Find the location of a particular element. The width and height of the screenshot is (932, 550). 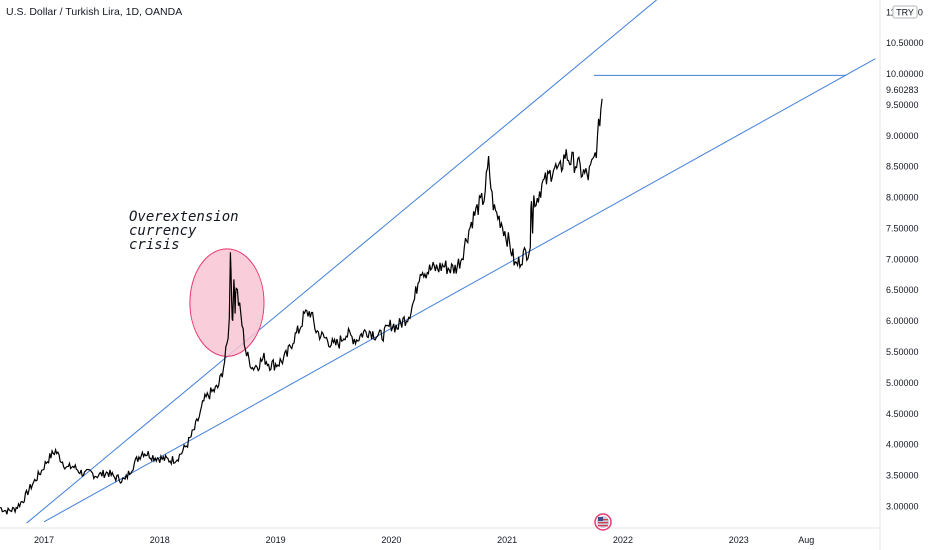

us-flag-icon is located at coordinates (603, 522).